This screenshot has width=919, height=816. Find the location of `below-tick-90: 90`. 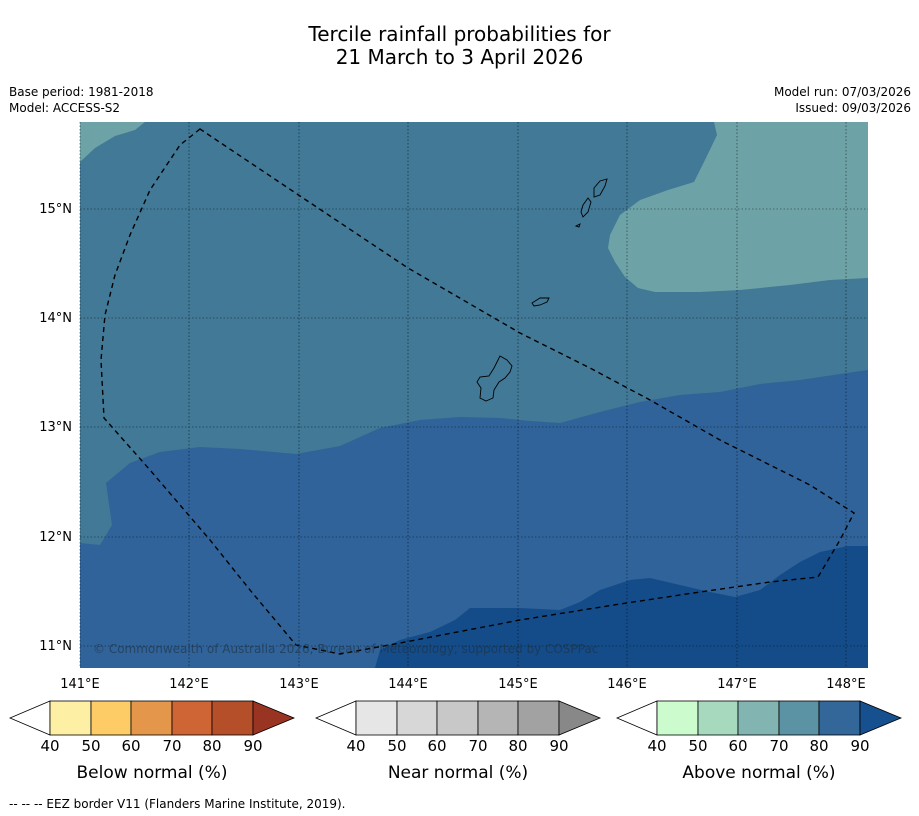

below-tick-90: 90 is located at coordinates (252, 746).